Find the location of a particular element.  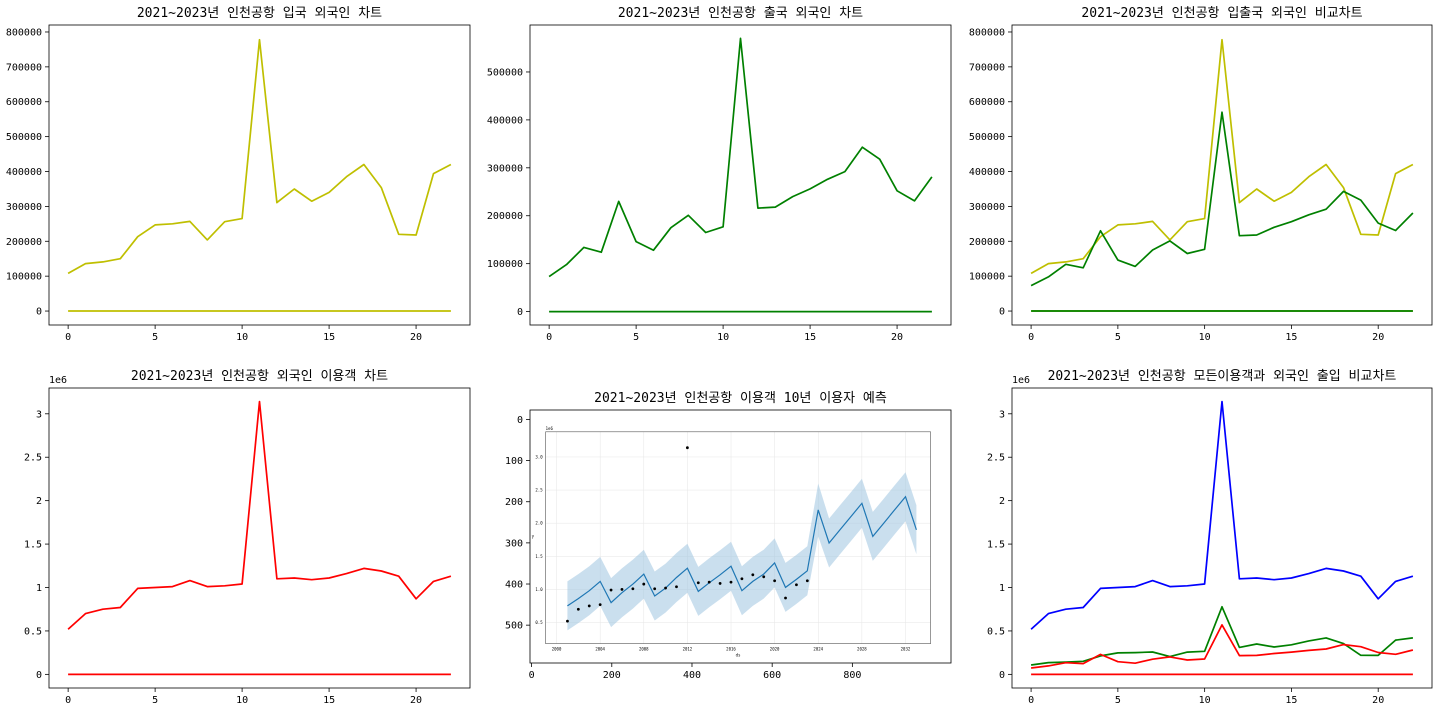

y-tick-label: 300 is located at coordinates (514, 543).